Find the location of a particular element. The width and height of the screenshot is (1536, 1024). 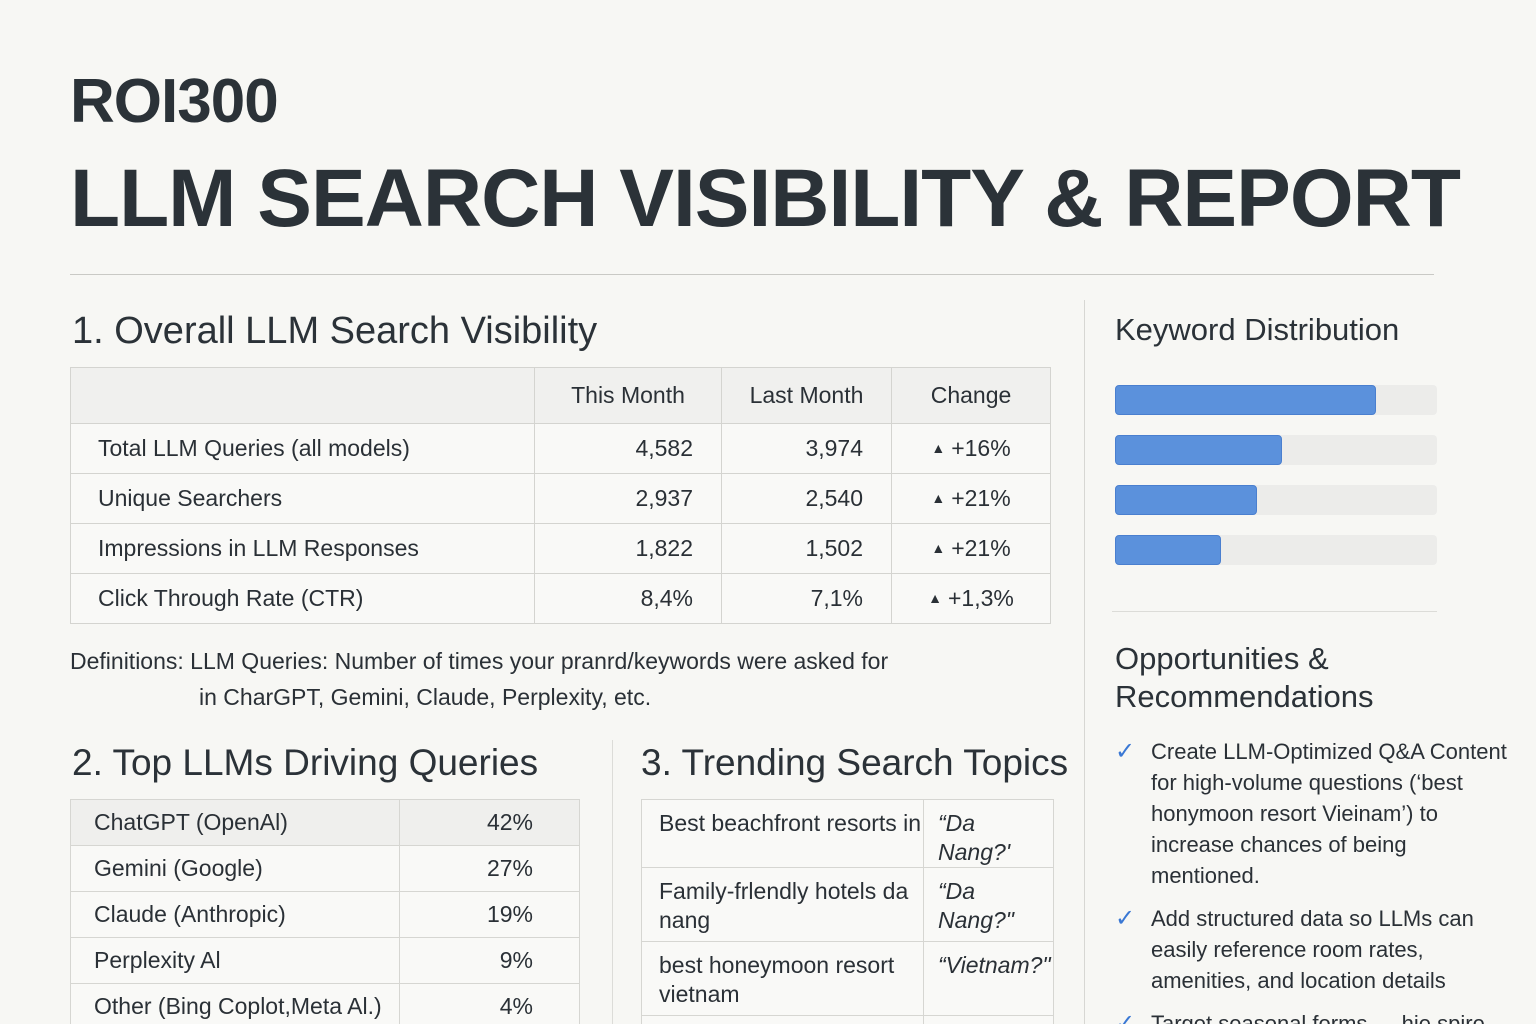

table-row: ChatGPT (OpenAl) 42% is located at coordinates (325, 822).